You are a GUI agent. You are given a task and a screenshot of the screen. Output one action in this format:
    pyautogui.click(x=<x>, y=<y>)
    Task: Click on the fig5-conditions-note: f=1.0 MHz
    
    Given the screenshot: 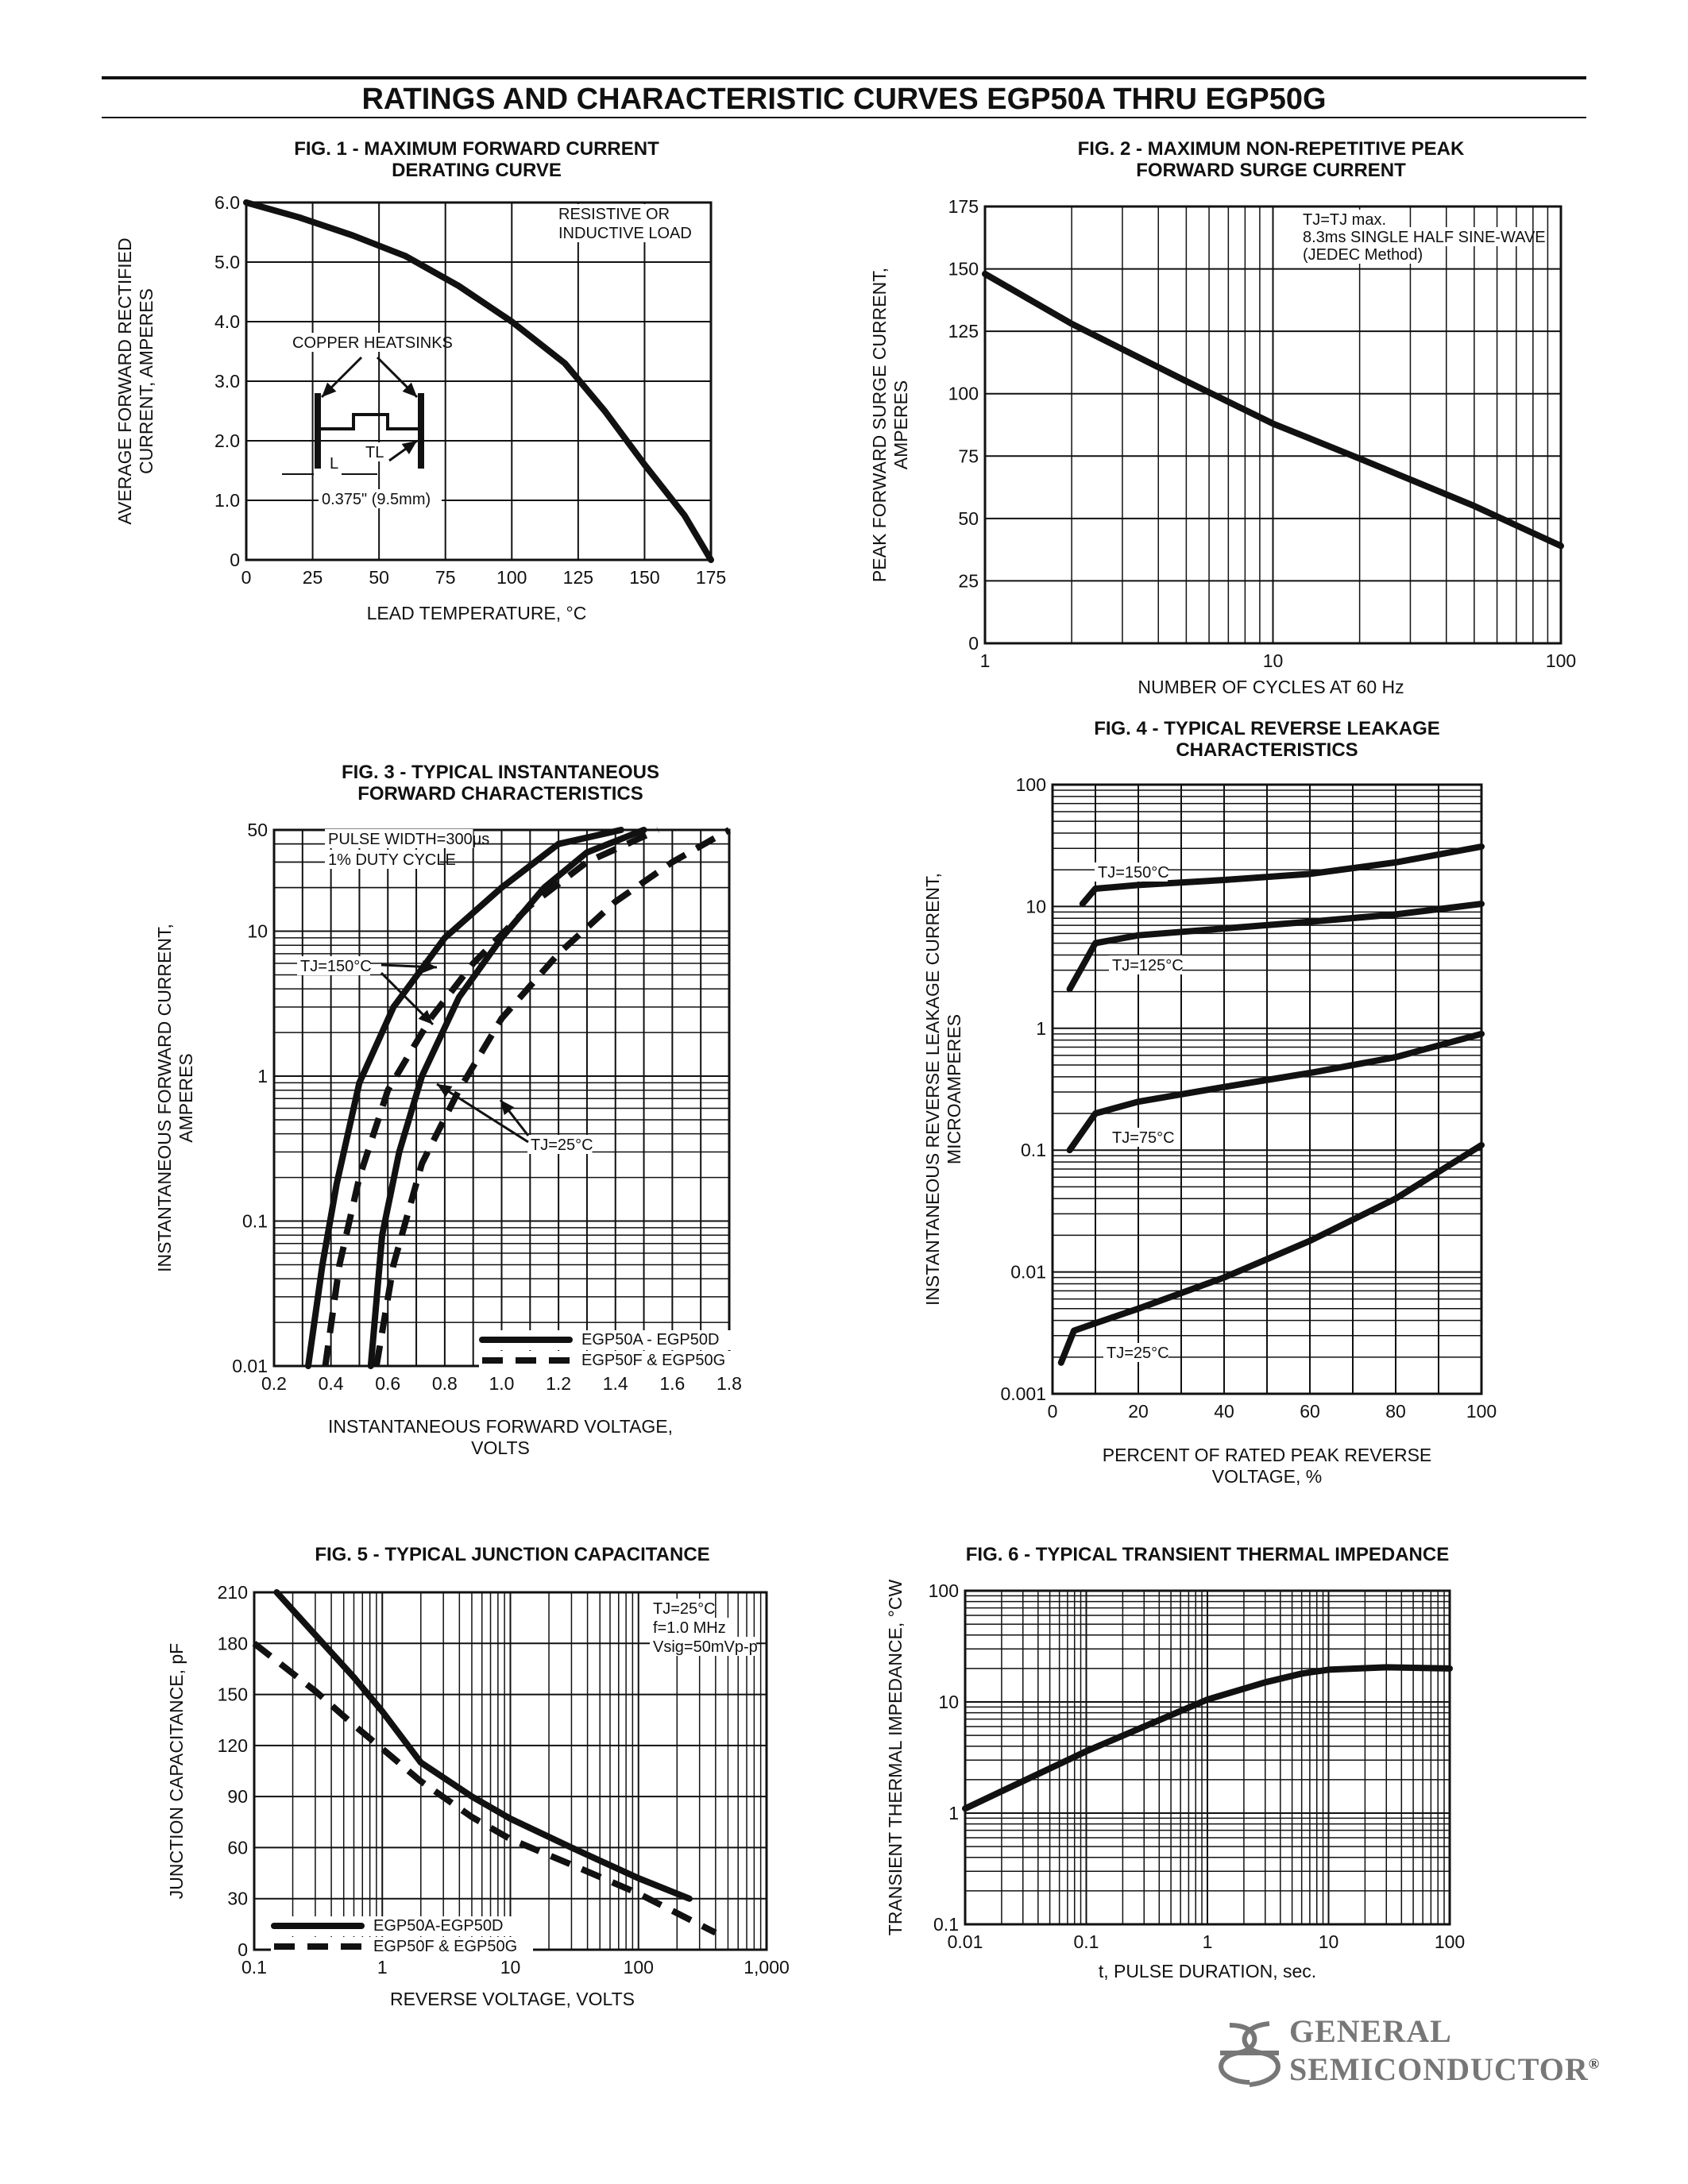 What is the action you would take?
    pyautogui.click(x=689, y=1628)
    